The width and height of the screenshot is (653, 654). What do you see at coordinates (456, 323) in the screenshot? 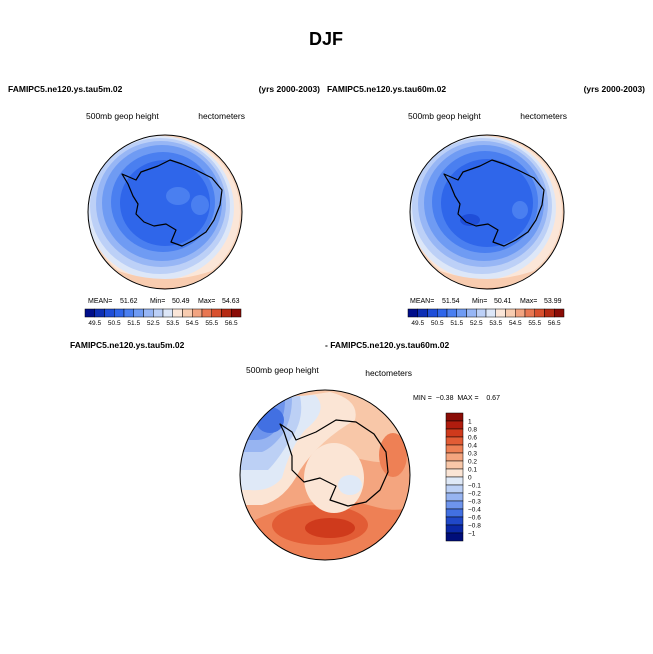
I see `right-colorbar-label: 51.5` at bounding box center [456, 323].